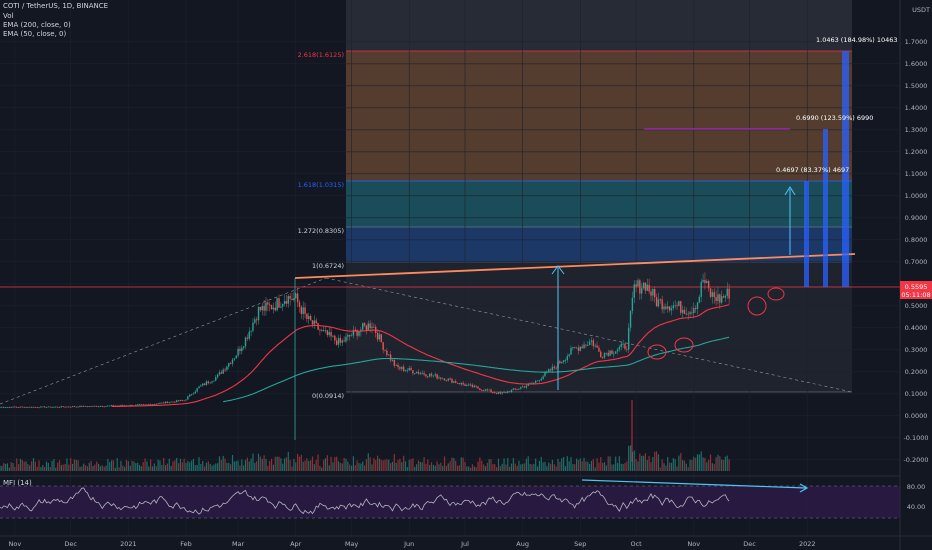 Image resolution: width=932 pixels, height=550 pixels. I want to click on price-tick-label: 0.5000, so click(916, 306).